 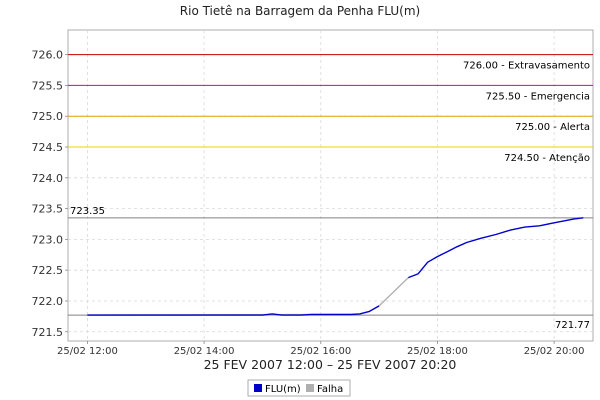 I want to click on legend-label-falha: Falha, so click(x=330, y=389).